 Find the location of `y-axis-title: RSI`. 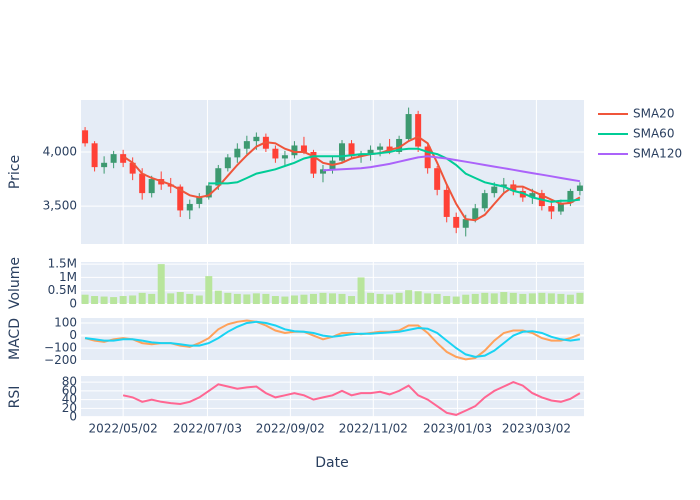

y-axis-title: RSI is located at coordinates (15, 397).